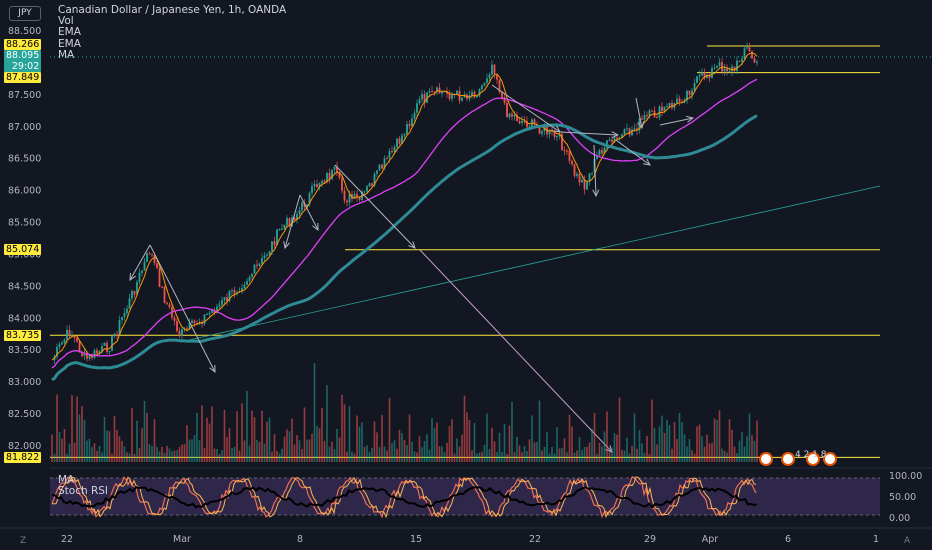  Describe the element at coordinates (83, 491) in the screenshot. I see `osc-label-stoch-rsi: Stoch RSI` at that location.